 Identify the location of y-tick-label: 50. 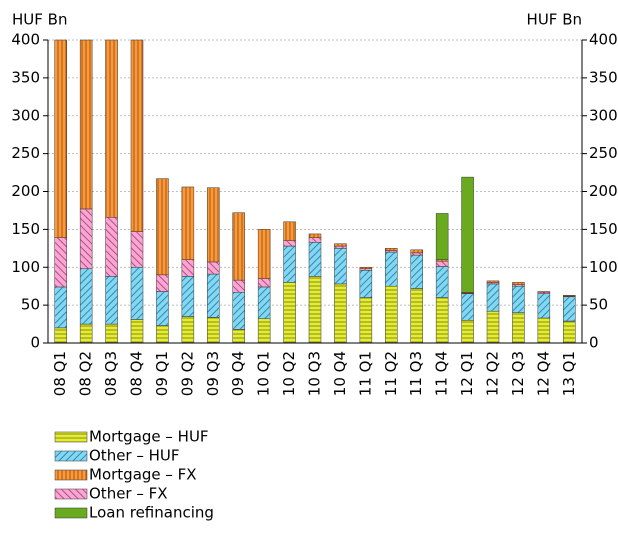
(30, 305).